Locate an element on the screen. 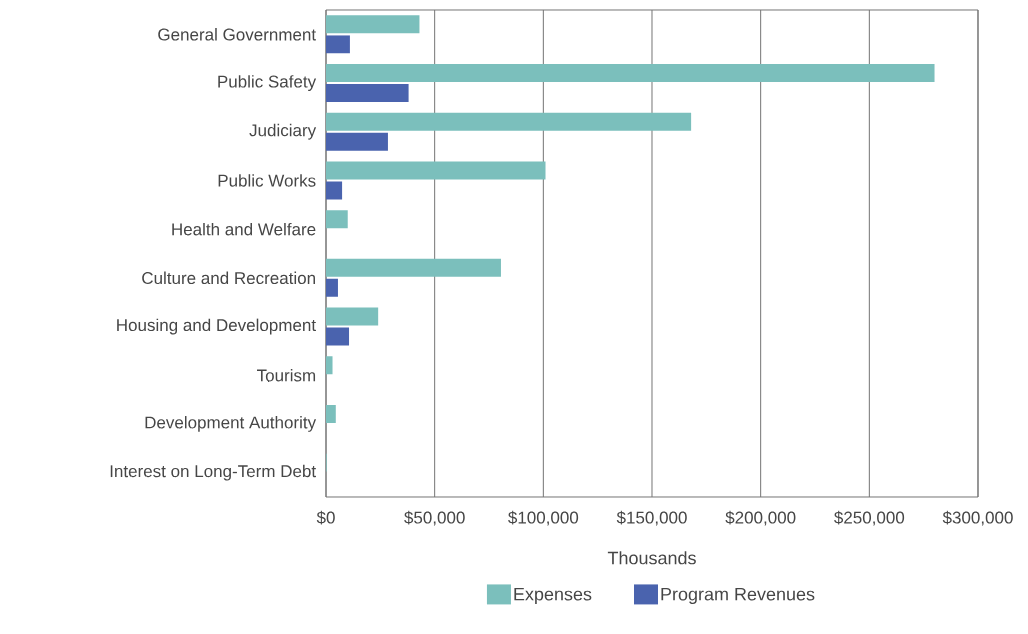  y-tick-label: Development Authority is located at coordinates (231, 424).